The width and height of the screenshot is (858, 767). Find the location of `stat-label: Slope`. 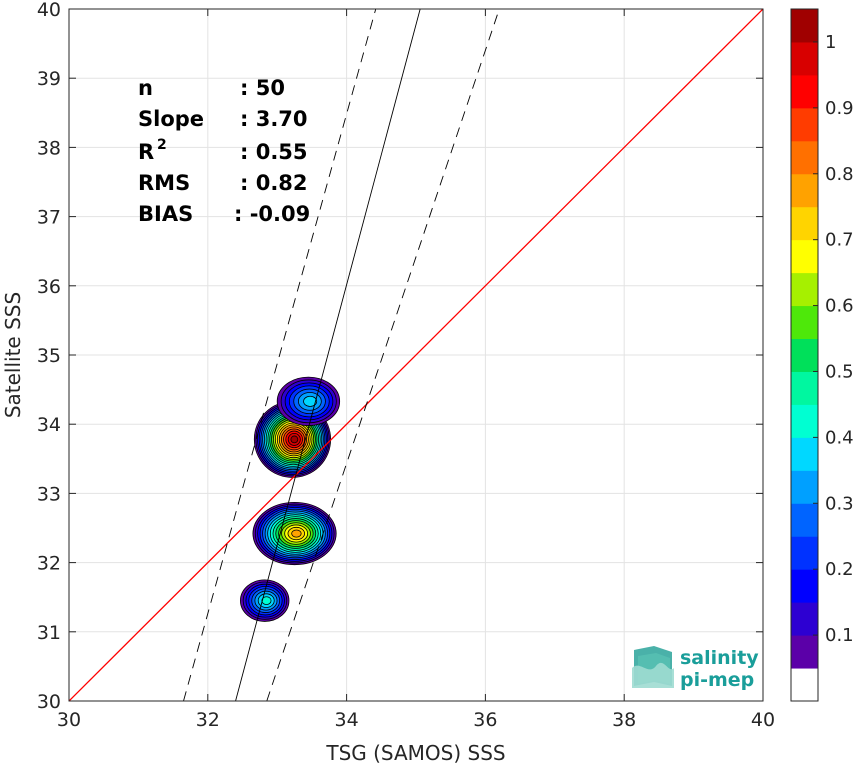

stat-label: Slope is located at coordinates (171, 119).